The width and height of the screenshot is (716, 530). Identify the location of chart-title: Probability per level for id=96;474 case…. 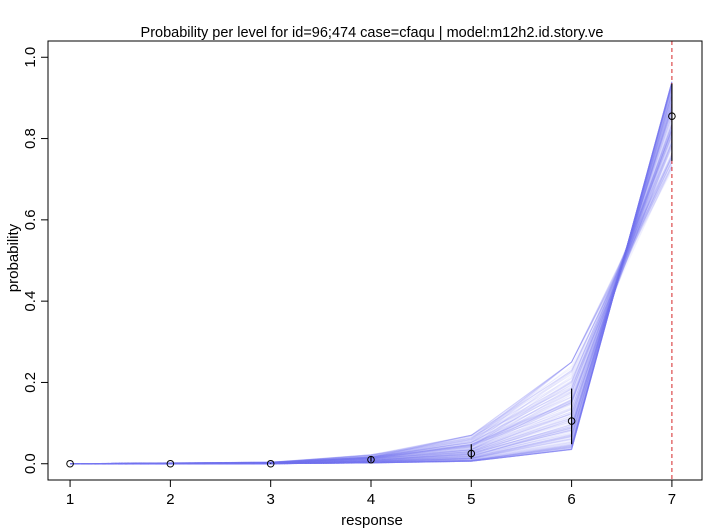
(372, 33).